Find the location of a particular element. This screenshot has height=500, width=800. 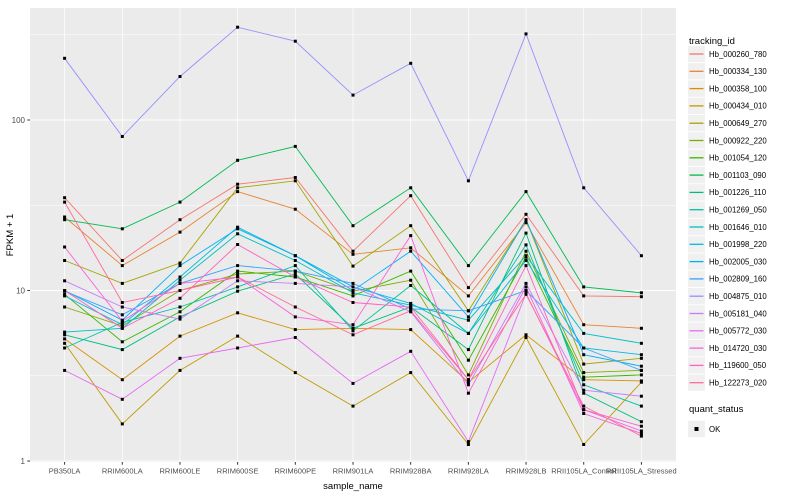

legend-item-Hb_000334_130: Hb_000334_130 is located at coordinates (727, 71).